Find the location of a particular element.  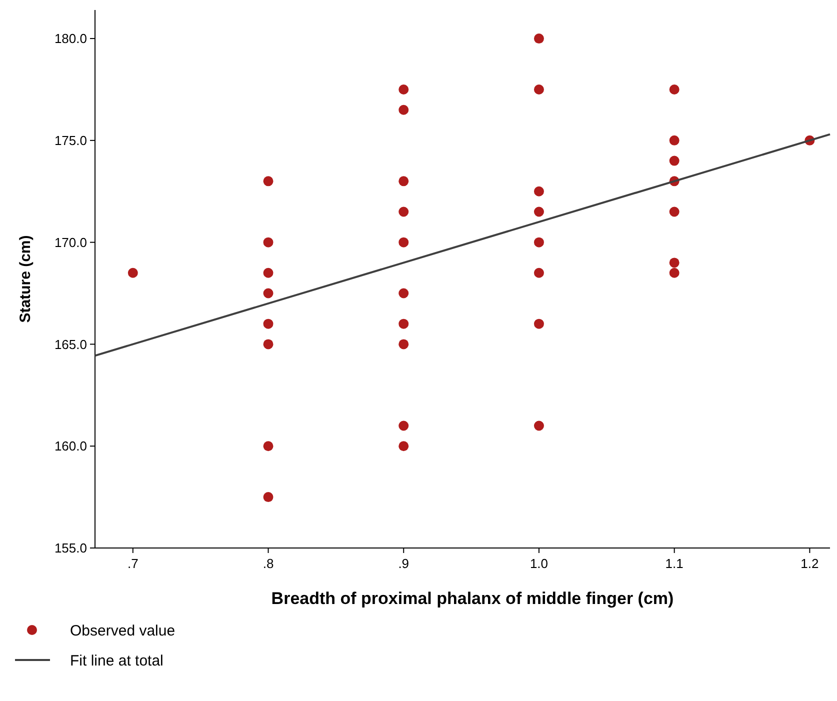

legend-label: Observed value is located at coordinates (123, 631).